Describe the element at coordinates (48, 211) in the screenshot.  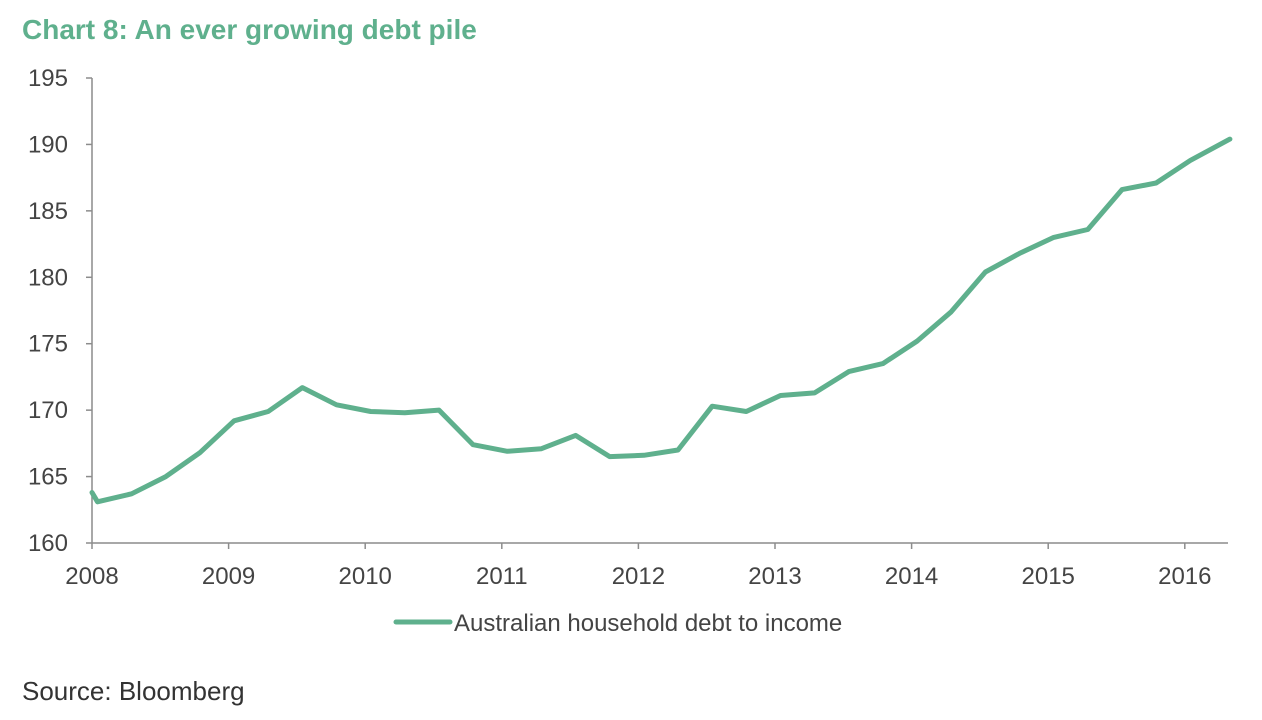
I see `y-tick-label: 185` at that location.